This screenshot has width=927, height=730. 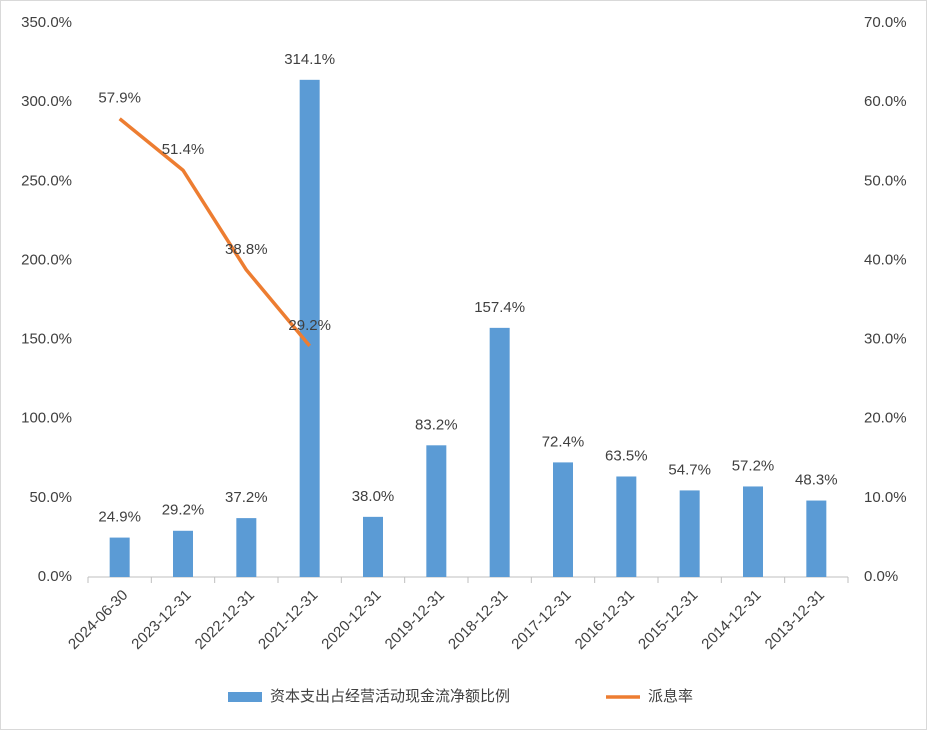 What do you see at coordinates (46, 22) in the screenshot?
I see `y-tick-label: 350.0%` at bounding box center [46, 22].